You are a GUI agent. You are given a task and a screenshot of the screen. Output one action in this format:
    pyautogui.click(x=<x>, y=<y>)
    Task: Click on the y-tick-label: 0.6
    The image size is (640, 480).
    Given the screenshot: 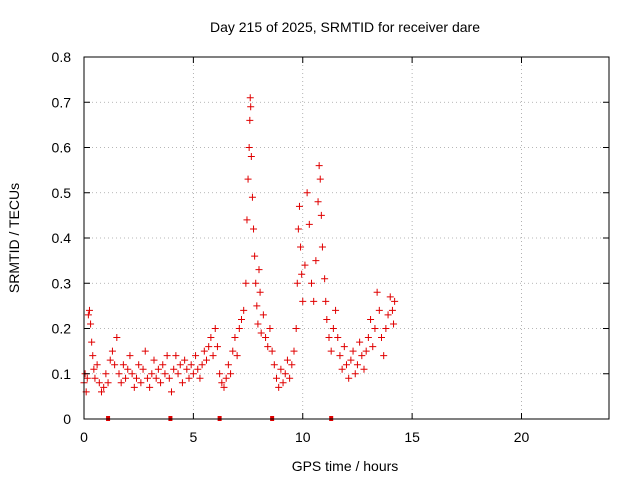 What is the action you would take?
    pyautogui.click(x=62, y=148)
    